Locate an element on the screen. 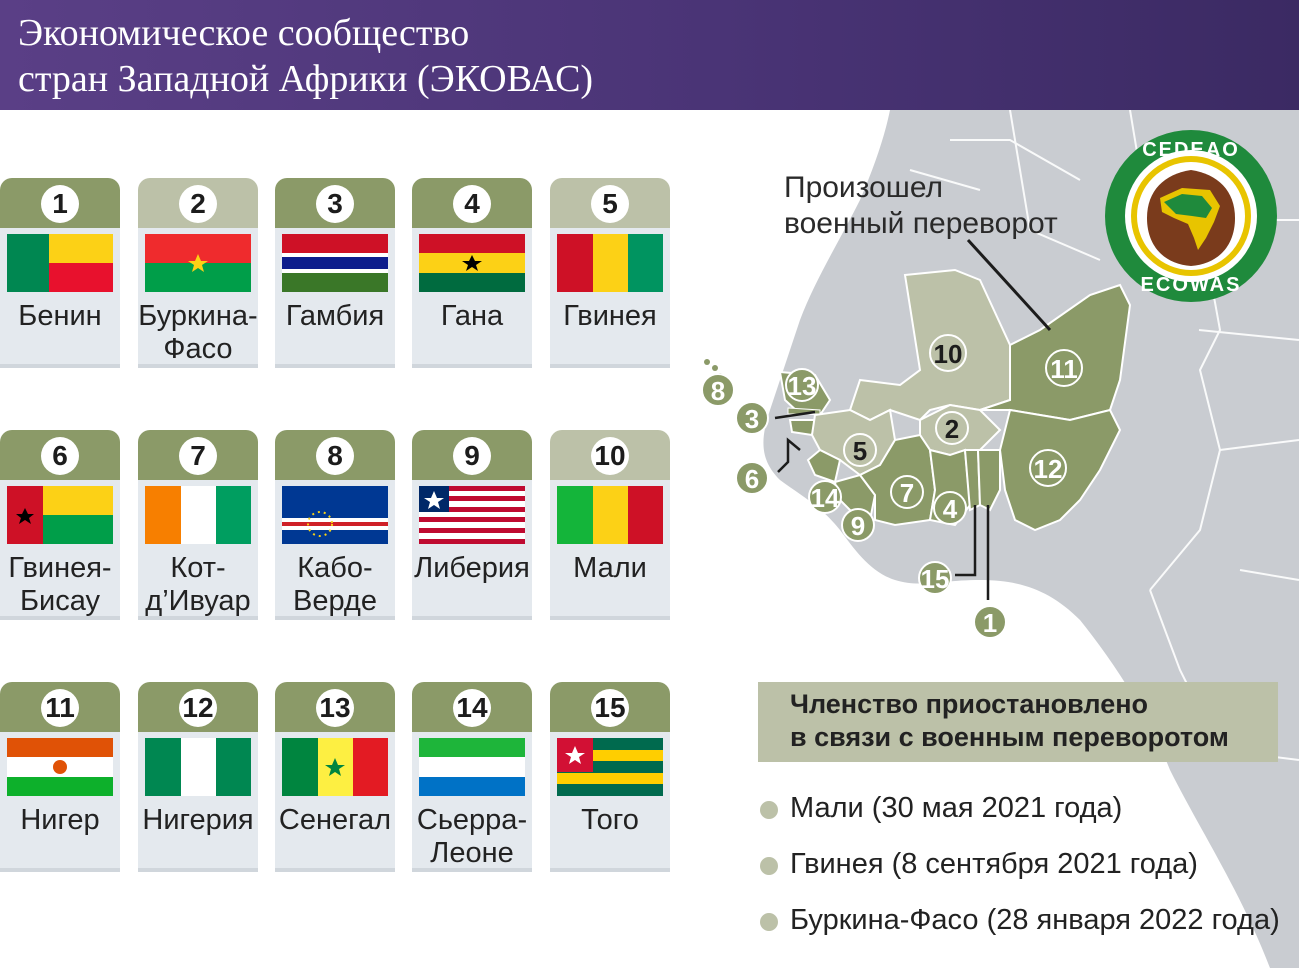 This screenshot has width=1299, height=968. svg-text: 5 is located at coordinates (860, 451).